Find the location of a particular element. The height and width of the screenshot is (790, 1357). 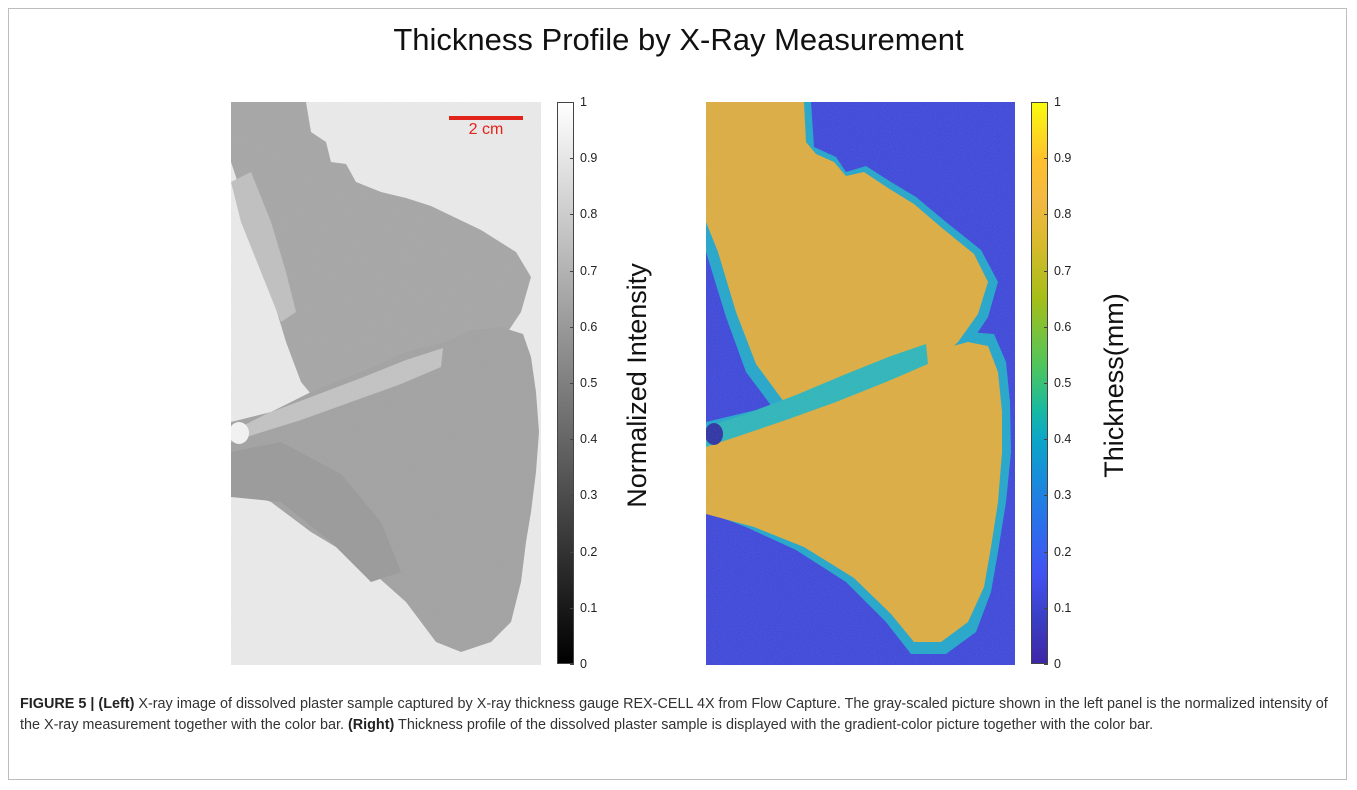

scale-bar-label: 2 cm is located at coordinates (486, 129).